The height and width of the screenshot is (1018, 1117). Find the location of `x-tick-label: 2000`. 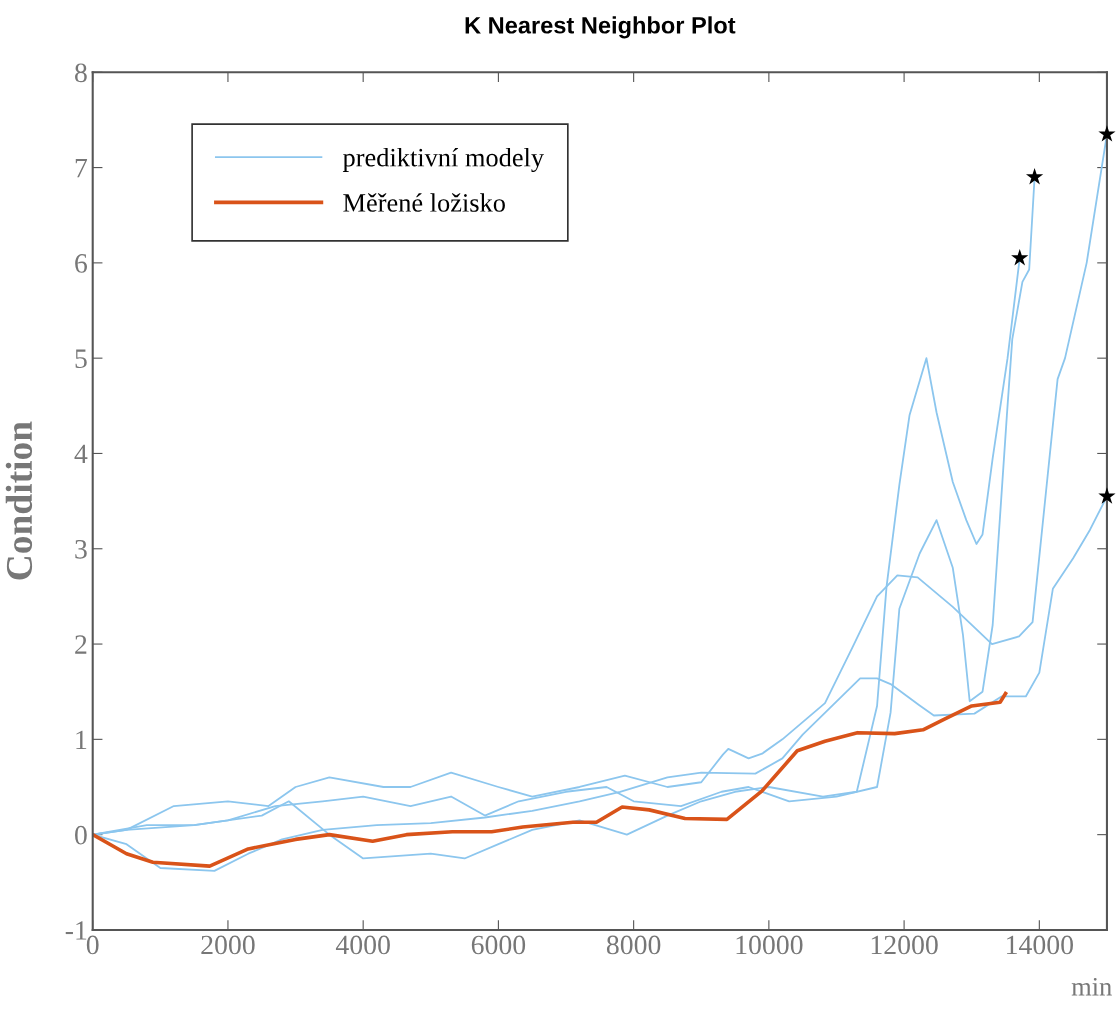

x-tick-label: 2000 is located at coordinates (228, 945).